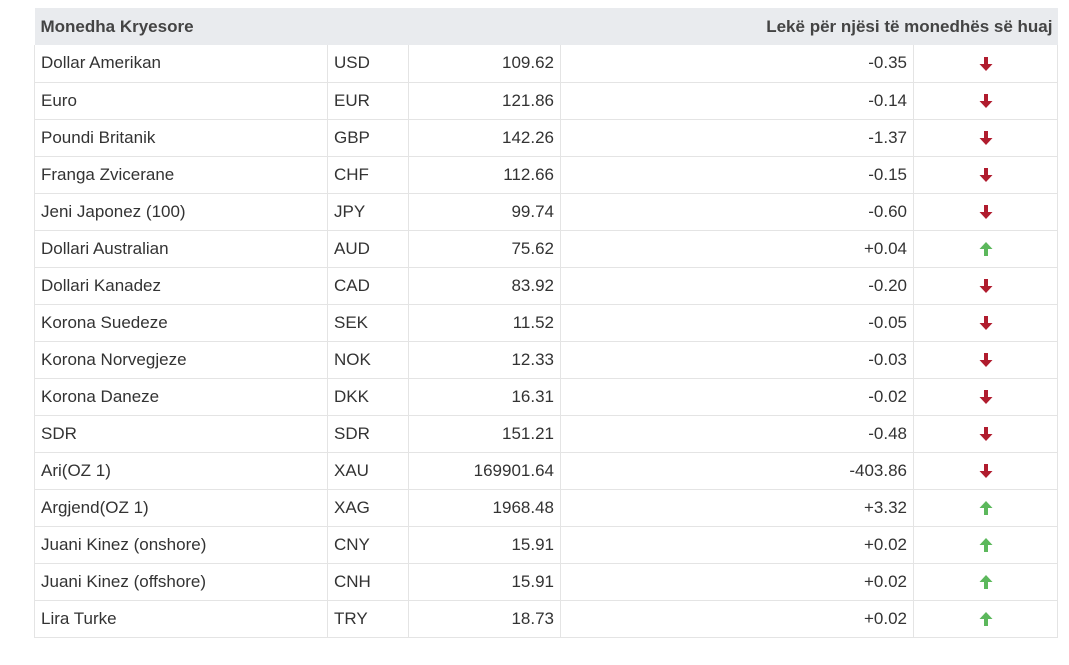  Describe the element at coordinates (117, 26) in the screenshot. I see `header-currency: Monedha Kryesore` at that location.